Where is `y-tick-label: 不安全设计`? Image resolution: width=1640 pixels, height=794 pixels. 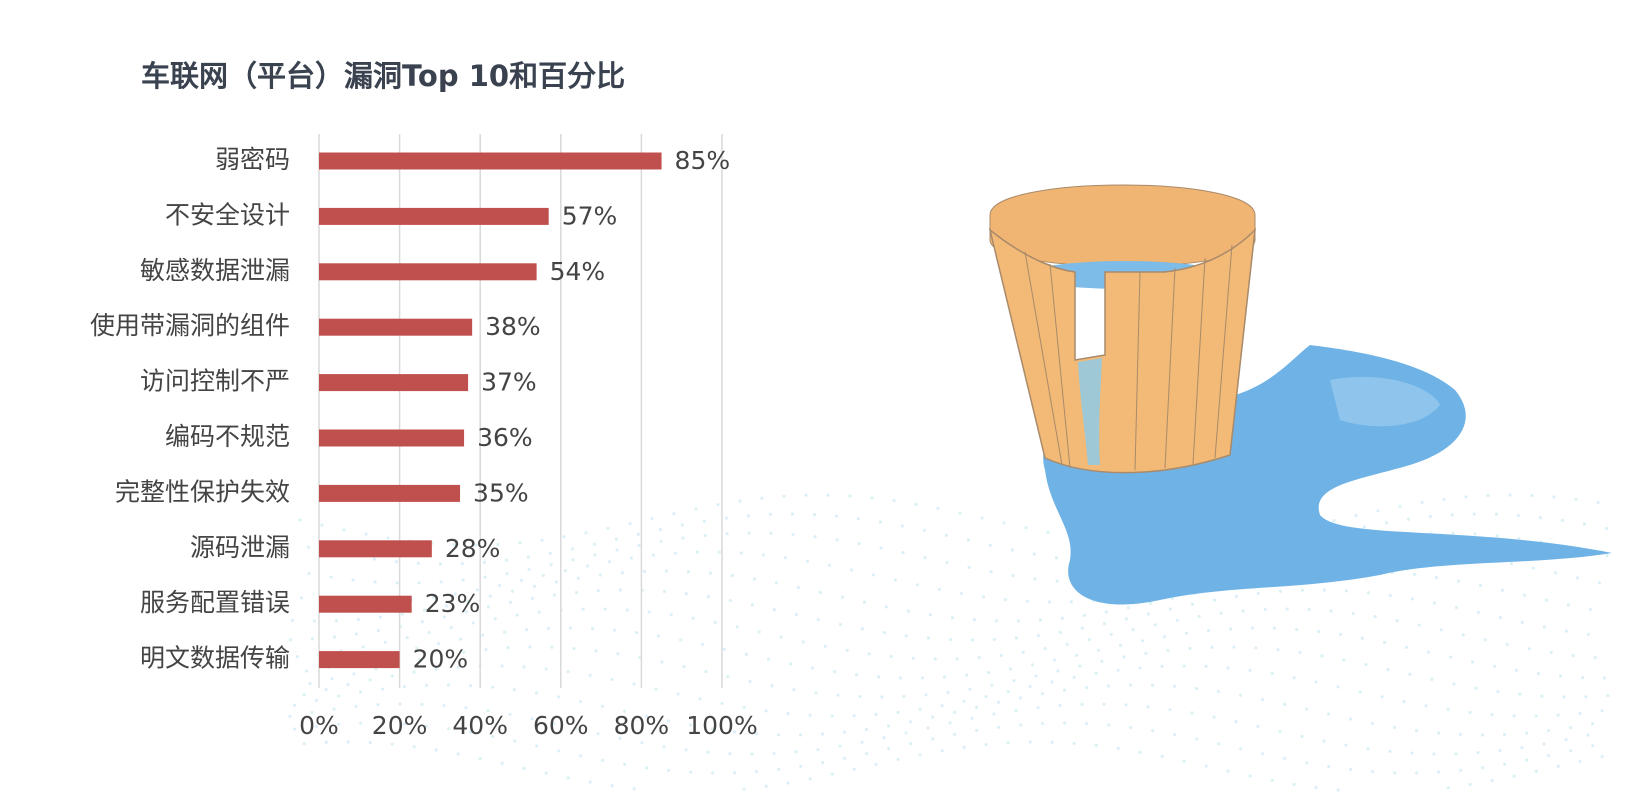 y-tick-label: 不安全设计 is located at coordinates (227, 214).